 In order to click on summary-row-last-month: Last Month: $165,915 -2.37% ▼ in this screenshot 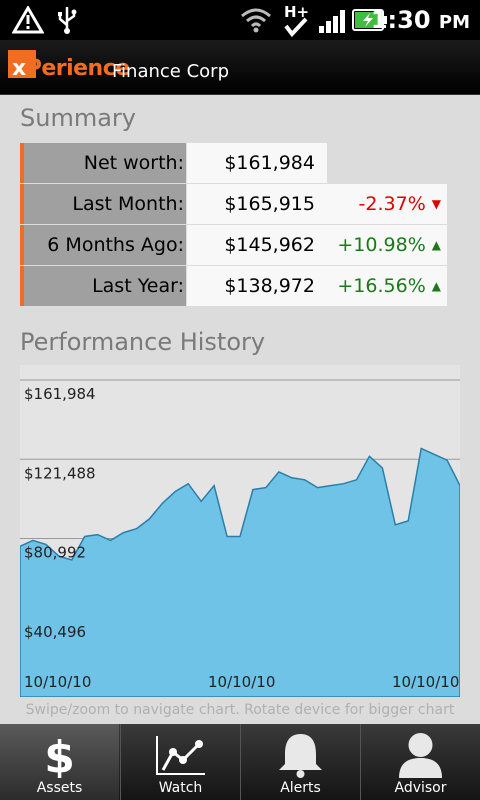, I will do `click(233, 204)`.